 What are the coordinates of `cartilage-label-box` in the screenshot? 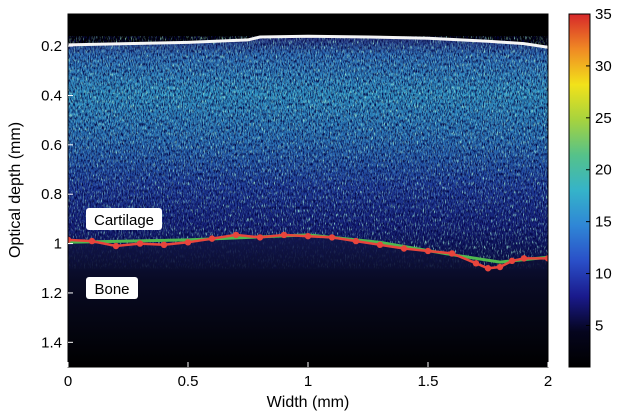 It's located at (124, 219).